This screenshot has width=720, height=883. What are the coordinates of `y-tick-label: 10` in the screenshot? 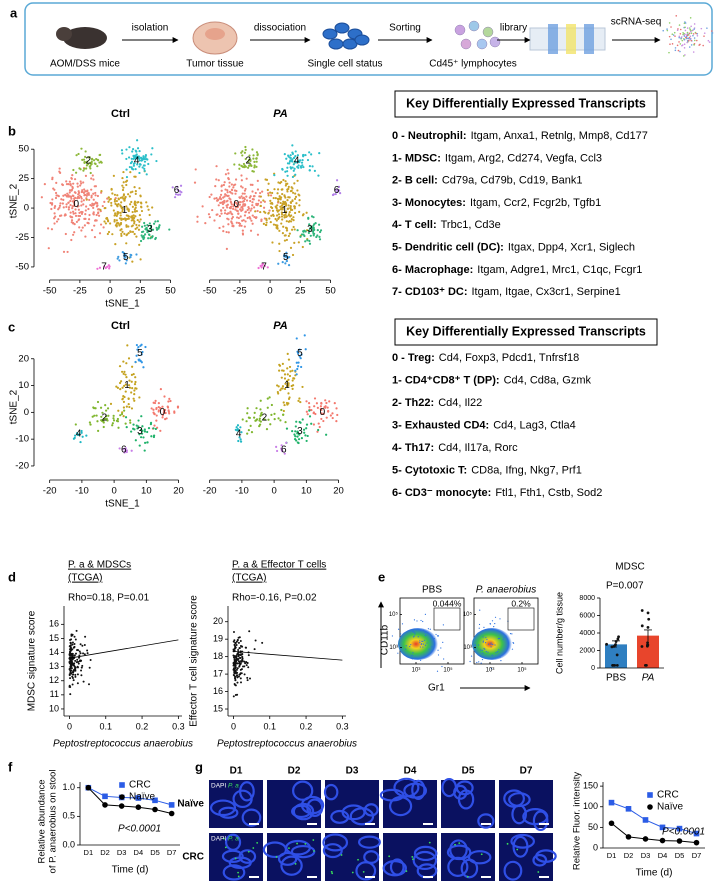 It's located at (23, 385).